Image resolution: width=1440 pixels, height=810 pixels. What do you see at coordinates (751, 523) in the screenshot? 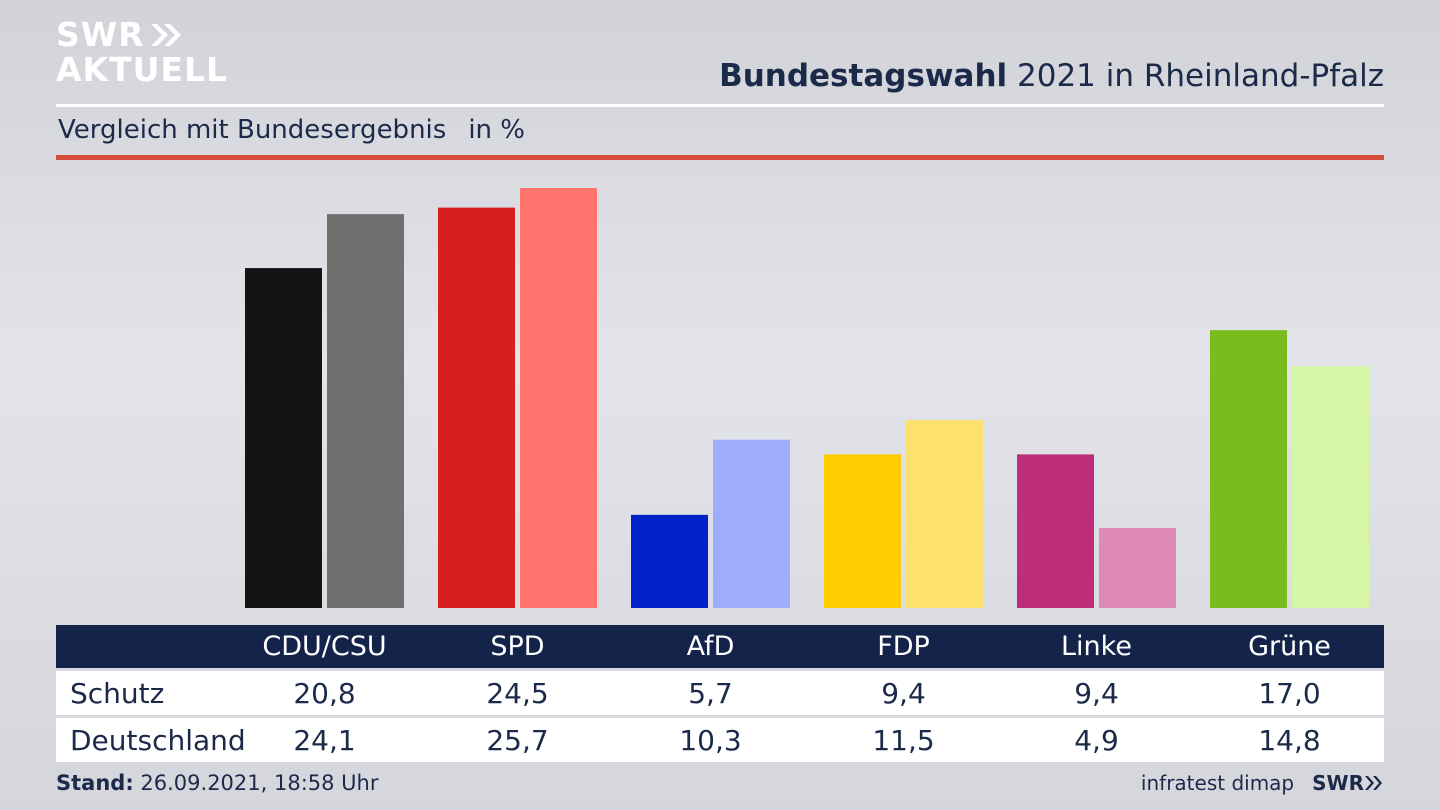
I see `bar-afd-deutschland` at bounding box center [751, 523].